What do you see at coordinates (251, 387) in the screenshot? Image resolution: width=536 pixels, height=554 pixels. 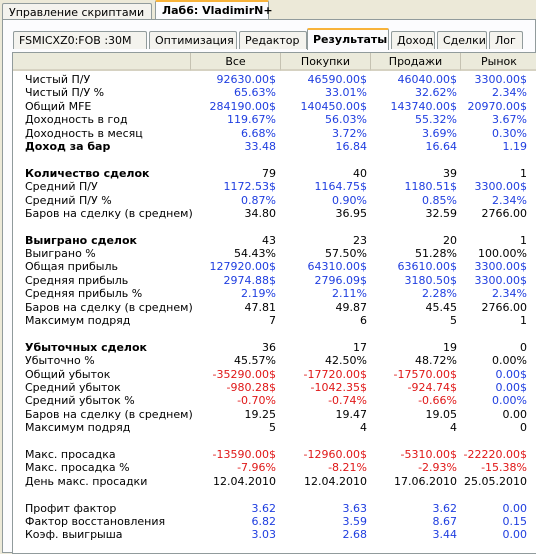 I see `table-cell: -980.28$` at bounding box center [251, 387].